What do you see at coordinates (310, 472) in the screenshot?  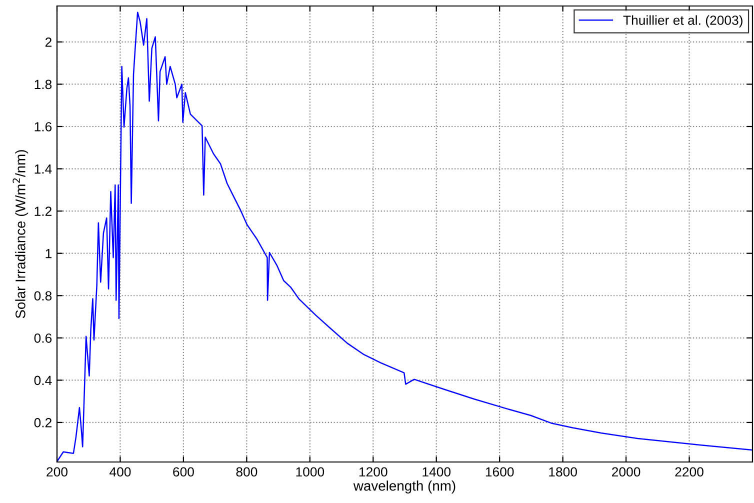 I see `x-tick-label: 1000` at bounding box center [310, 472].